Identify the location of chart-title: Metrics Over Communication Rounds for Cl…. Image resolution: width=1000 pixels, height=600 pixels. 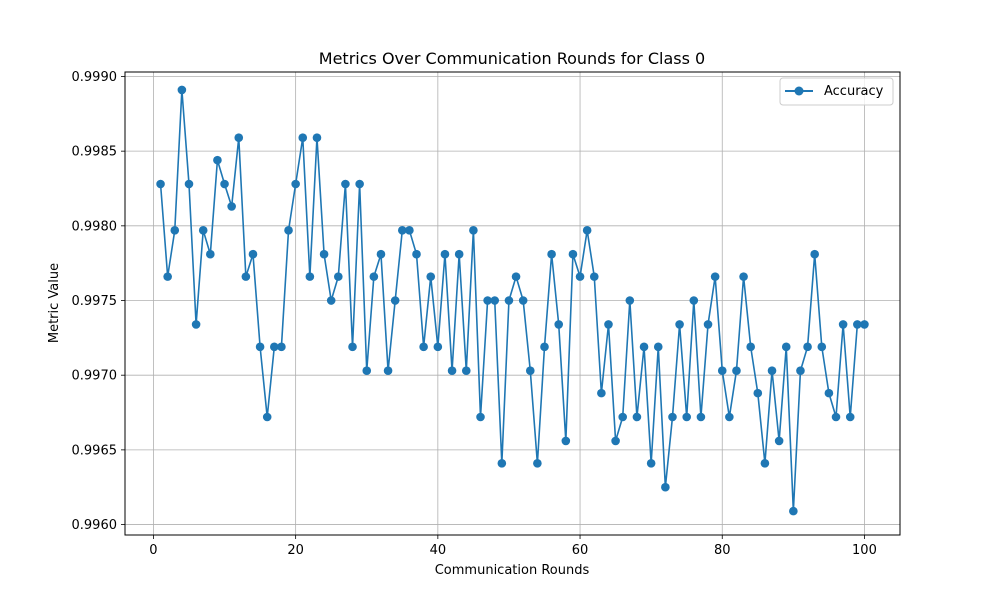
(512, 58).